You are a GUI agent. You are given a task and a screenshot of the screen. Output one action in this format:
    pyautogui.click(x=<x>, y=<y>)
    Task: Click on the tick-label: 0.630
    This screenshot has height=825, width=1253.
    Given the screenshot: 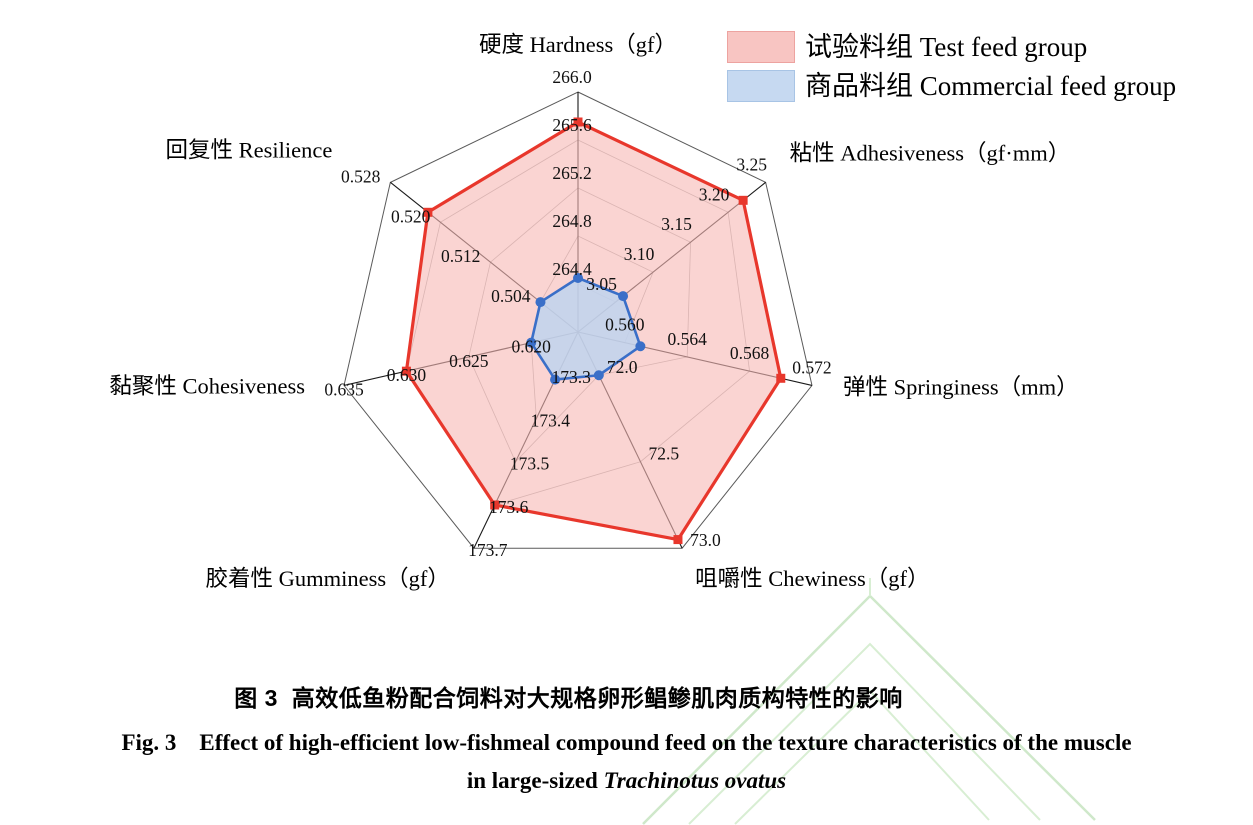 What is the action you would take?
    pyautogui.click(x=407, y=375)
    